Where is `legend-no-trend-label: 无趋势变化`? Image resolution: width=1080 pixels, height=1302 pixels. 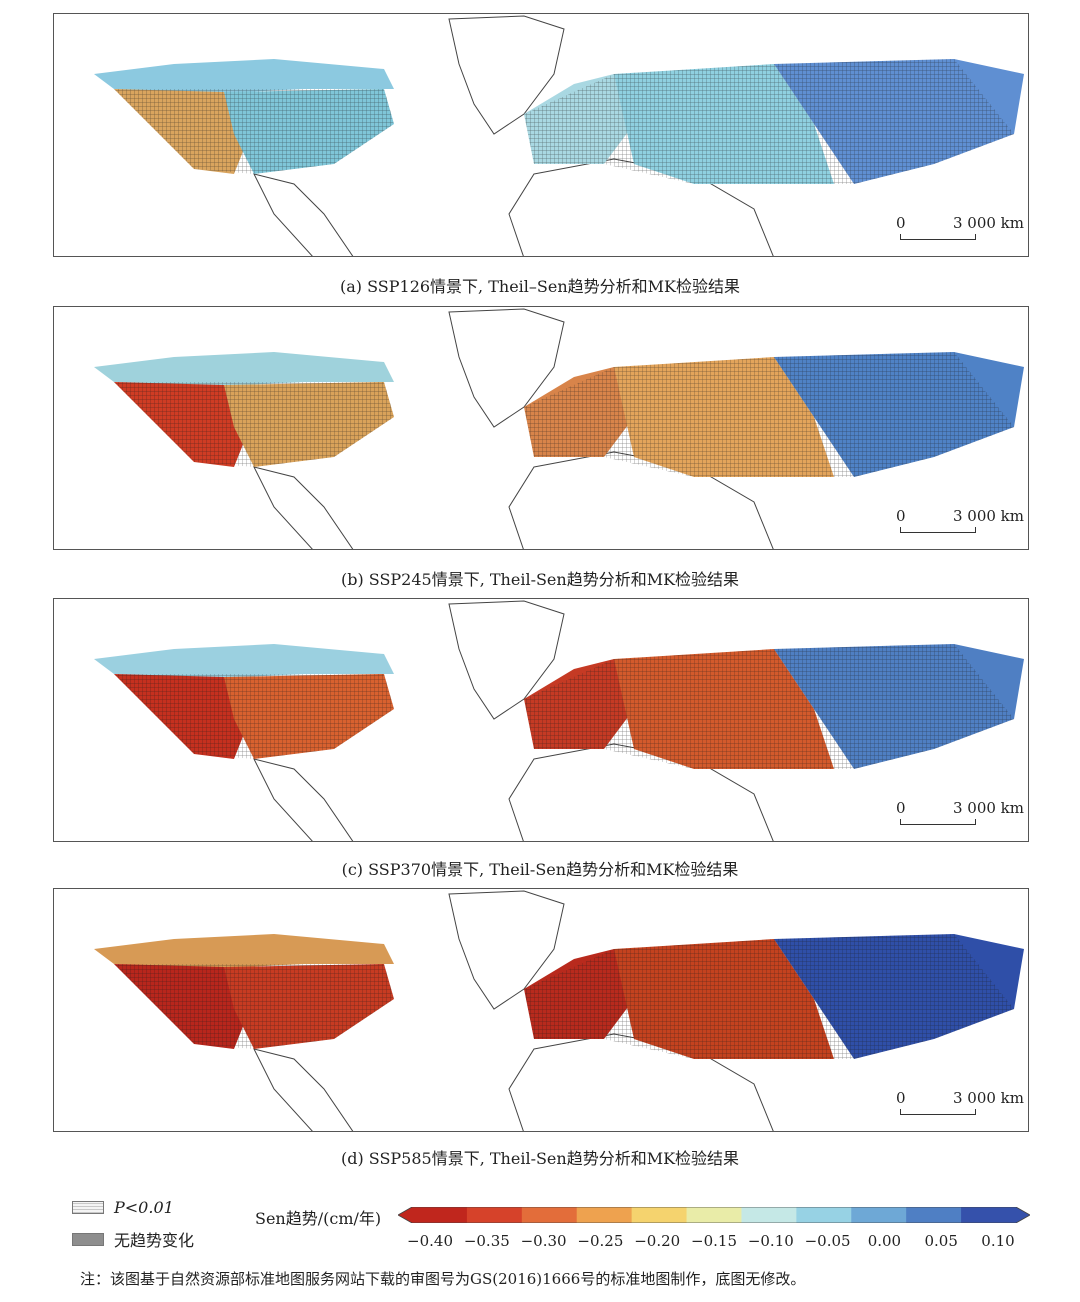
legend-no-trend-label: 无趋势变化 is located at coordinates (154, 1240).